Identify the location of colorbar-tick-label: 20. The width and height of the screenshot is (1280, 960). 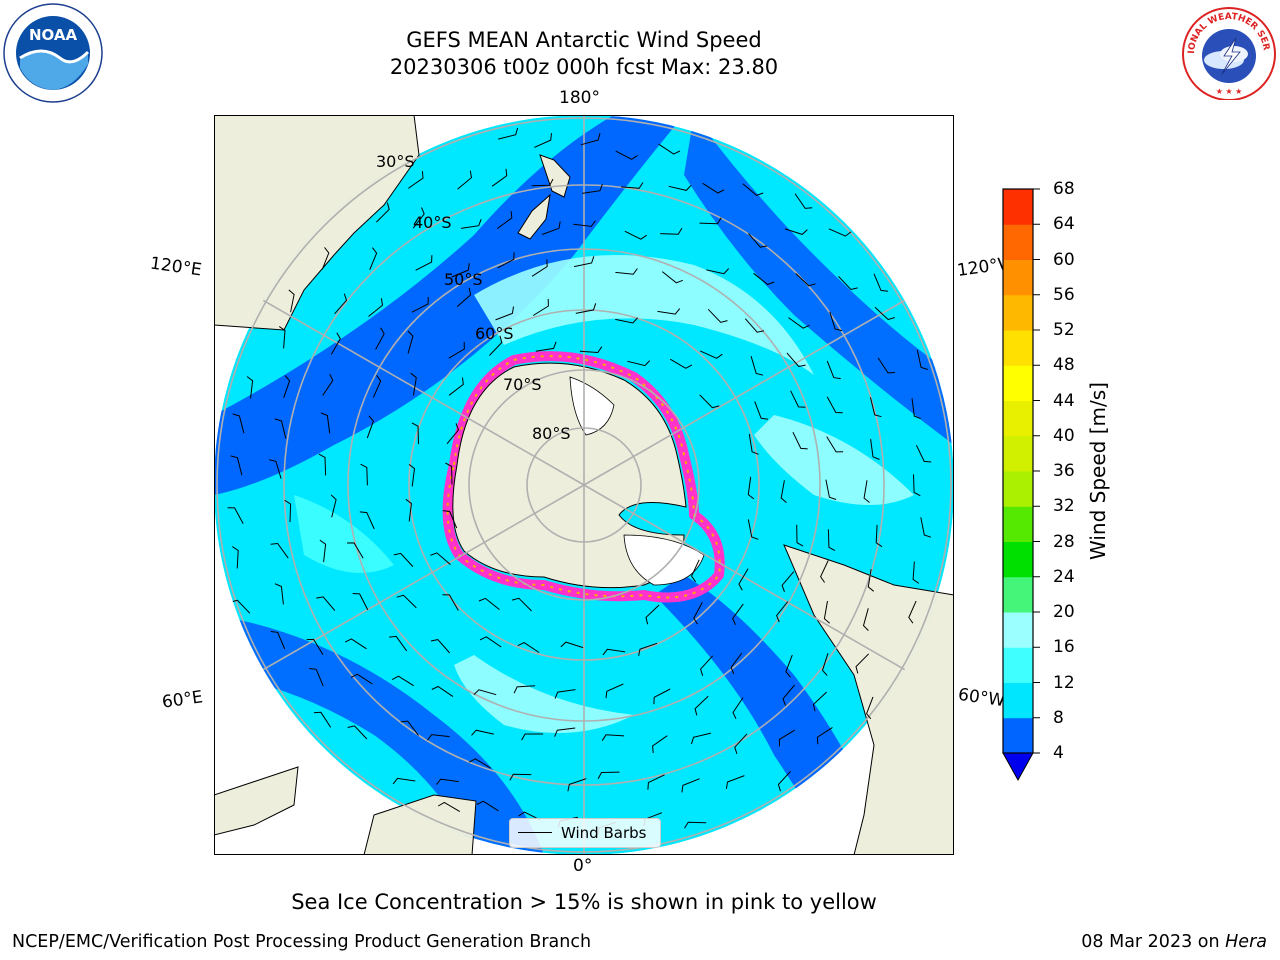
(1064, 612).